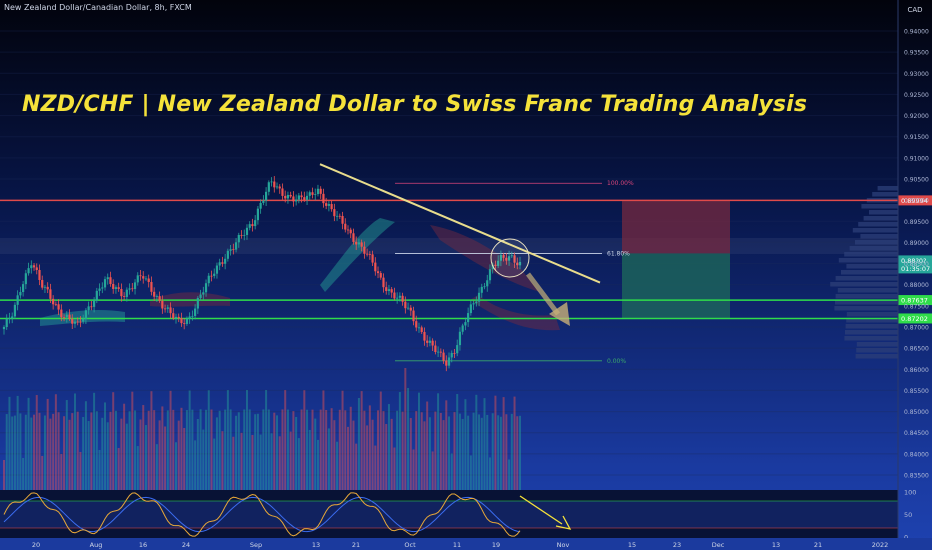 The width and height of the screenshot is (932, 550). I want to click on fibonacci-retracement: 100.00% 61.80% 0.00%, so click(514, 272).